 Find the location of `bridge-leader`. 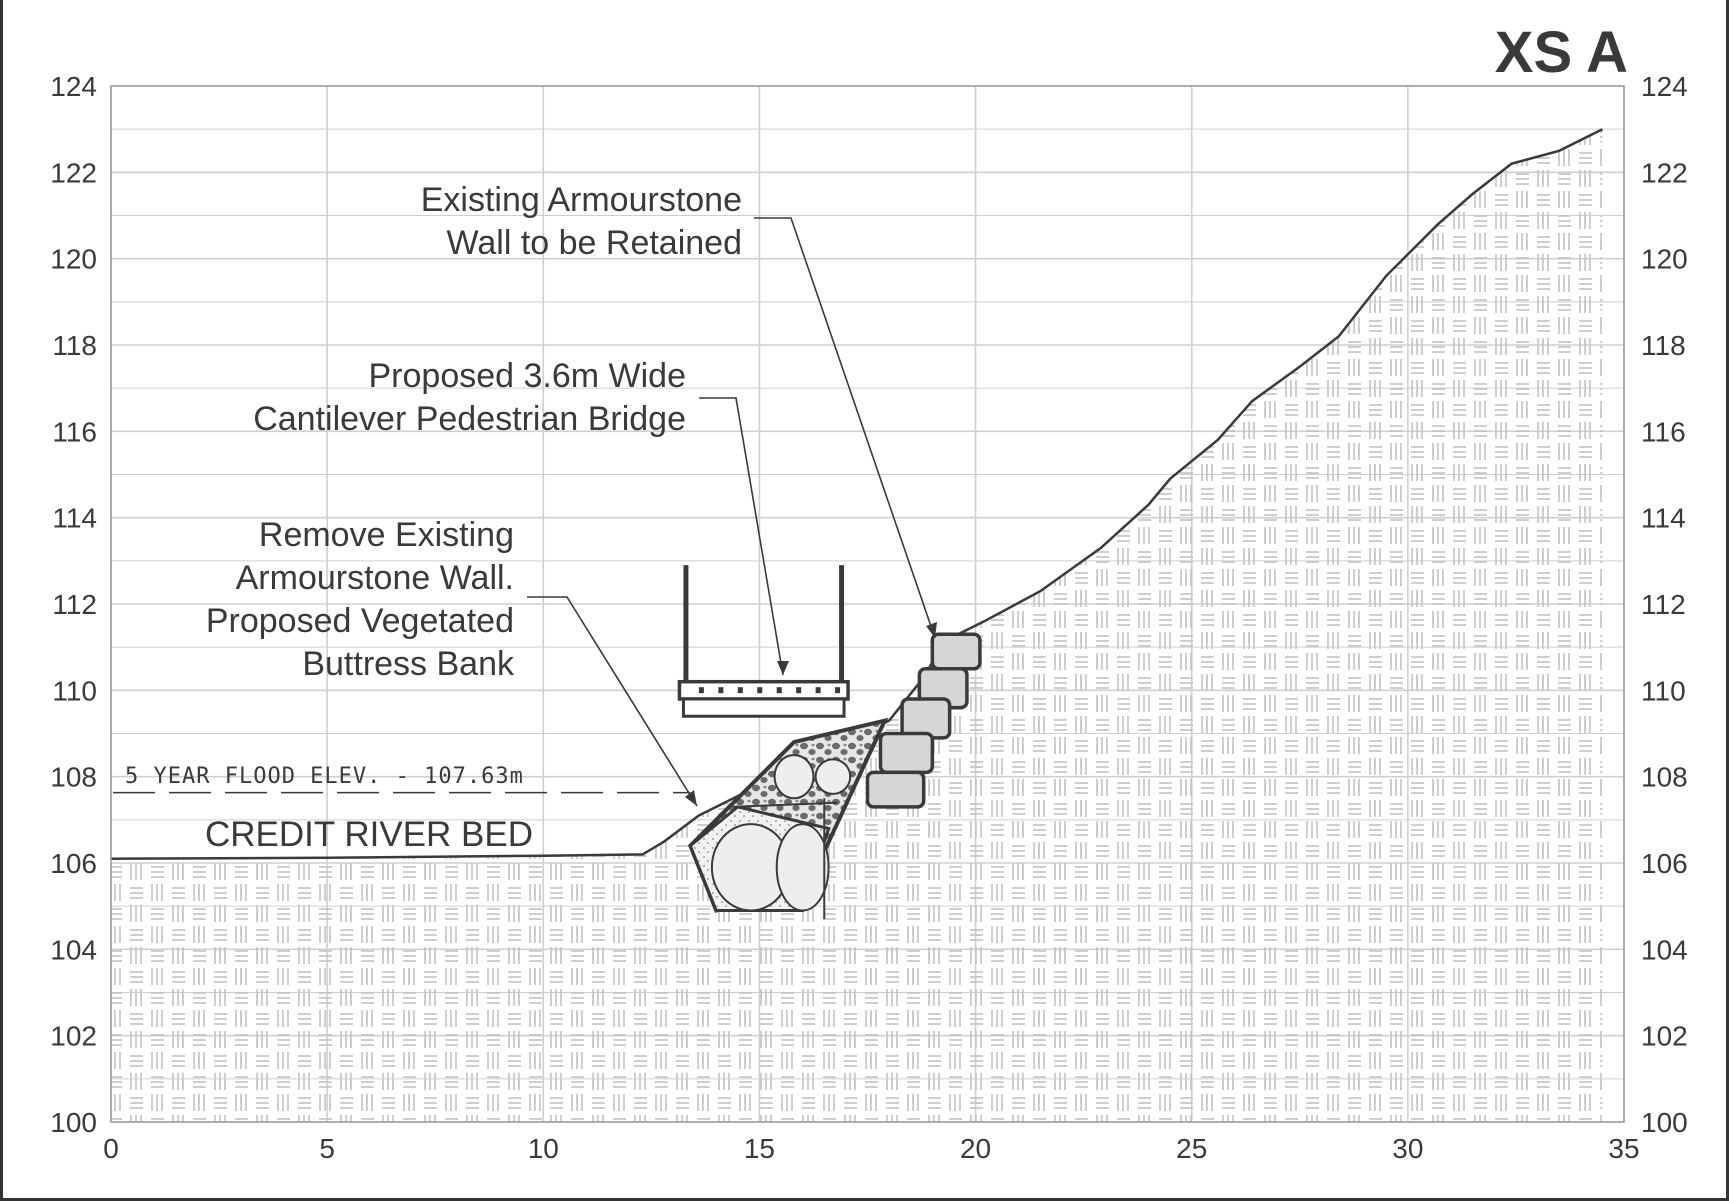

bridge-leader is located at coordinates (741, 536).